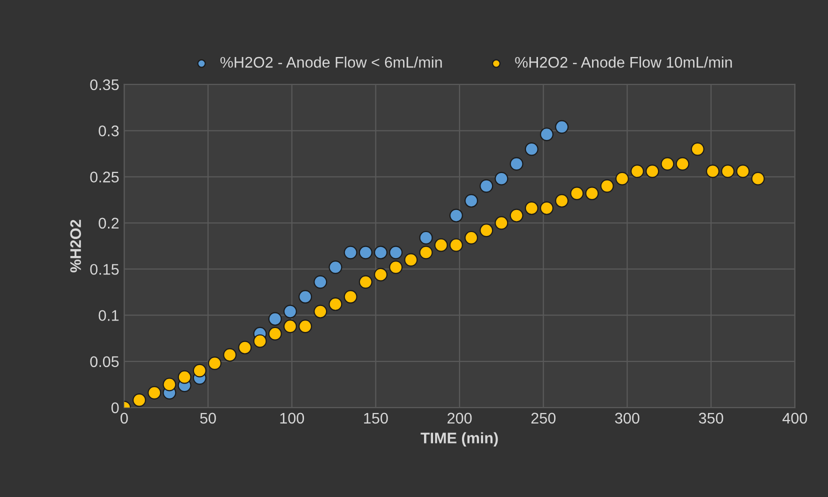 Image resolution: width=828 pixels, height=497 pixels. Describe the element at coordinates (108, 315) in the screenshot. I see `y-tick-label: 0.1` at that location.